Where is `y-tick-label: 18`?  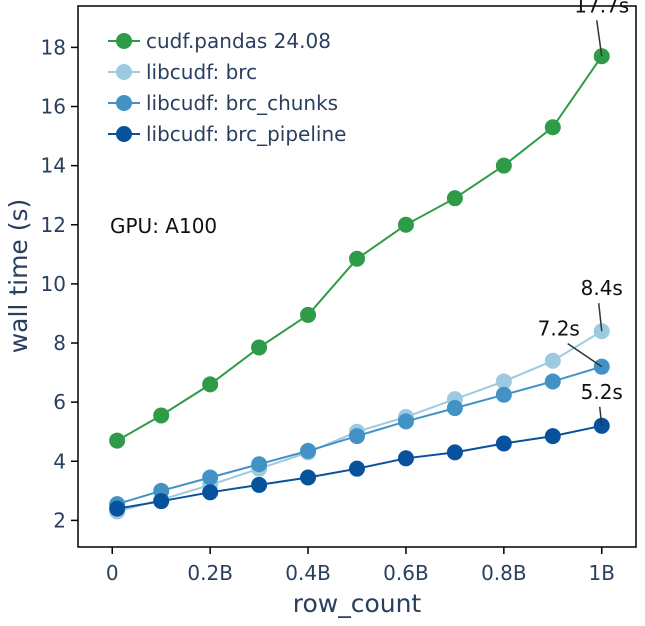 y-tick-label: 18 is located at coordinates (53, 47).